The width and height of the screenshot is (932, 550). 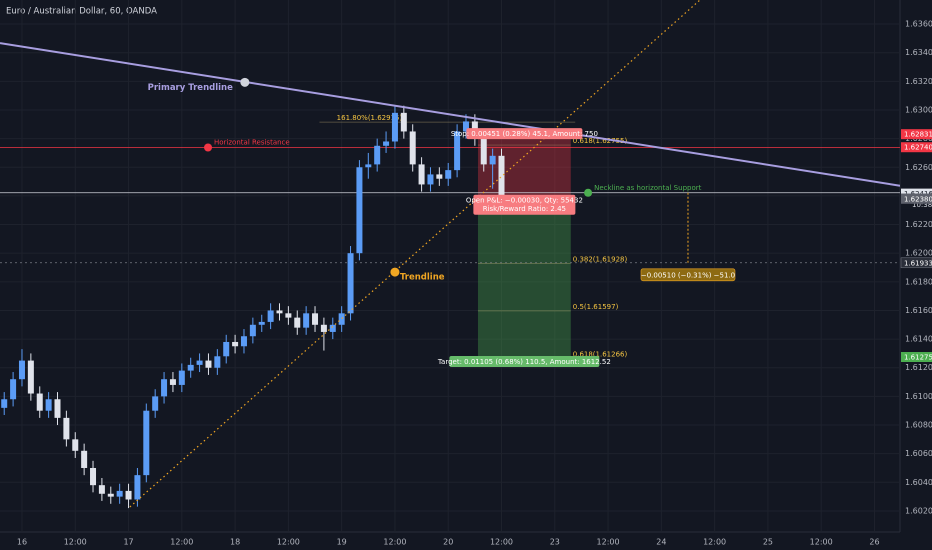 I want to click on x-tick-label: 20, so click(x=448, y=542).